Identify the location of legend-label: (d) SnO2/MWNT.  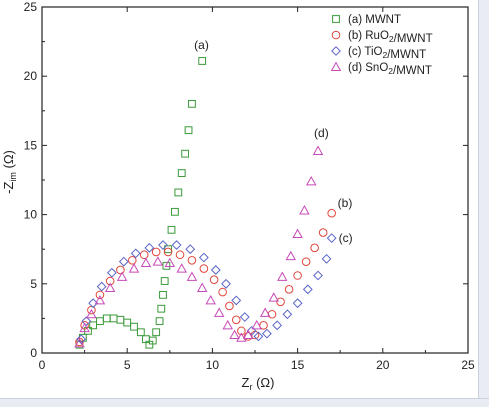
(390, 69).